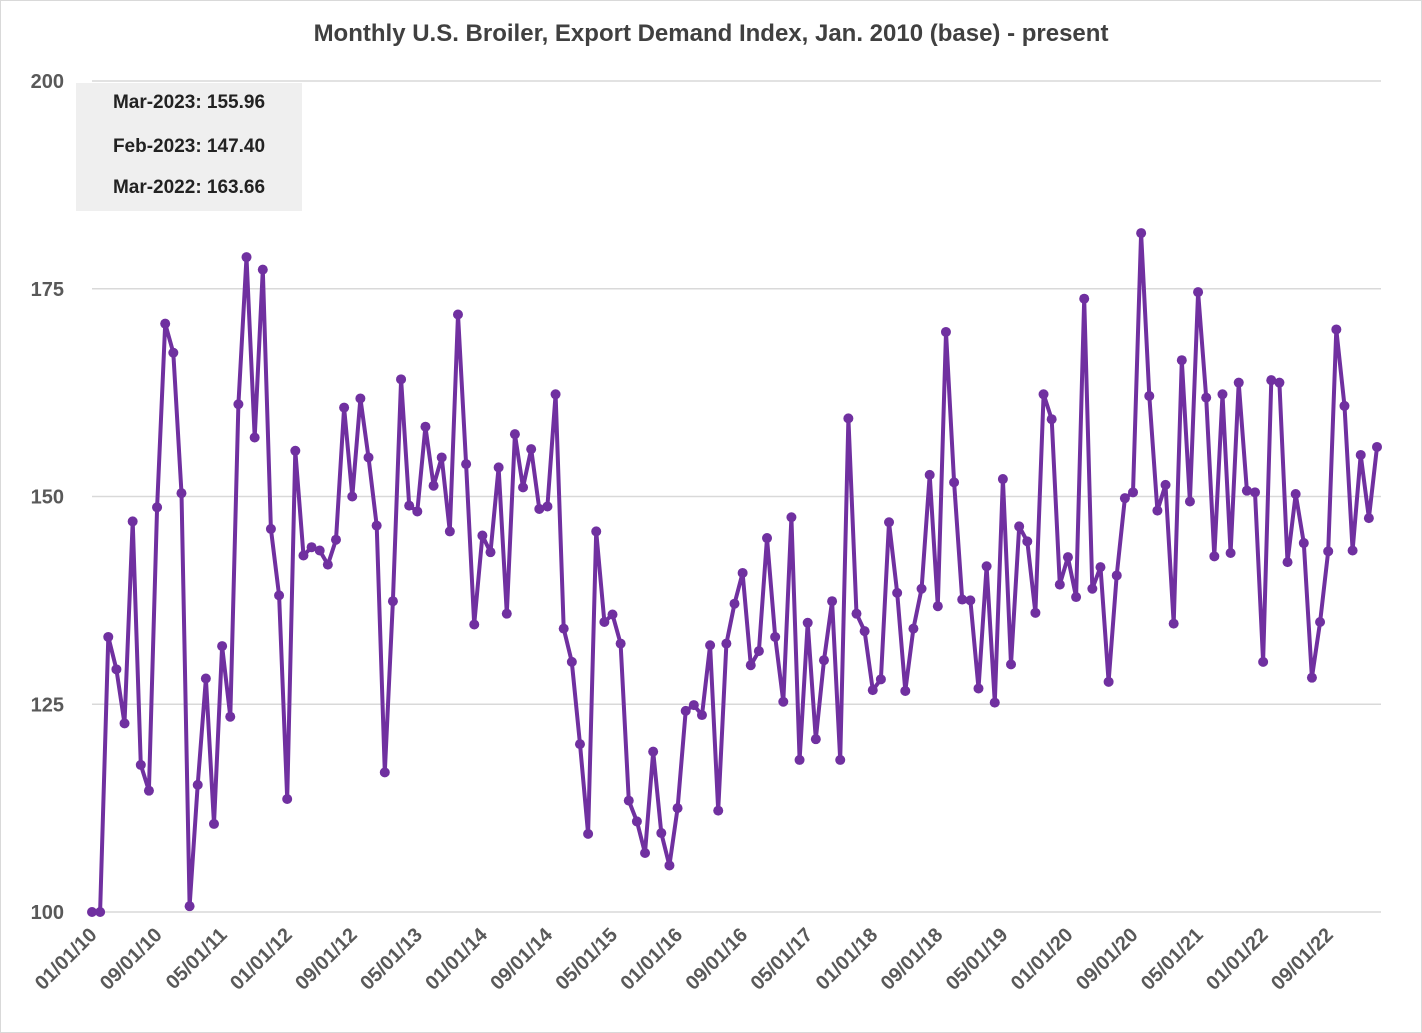  What do you see at coordinates (197, 959) in the screenshot?
I see `x-tick-label: 05/01/11` at bounding box center [197, 959].